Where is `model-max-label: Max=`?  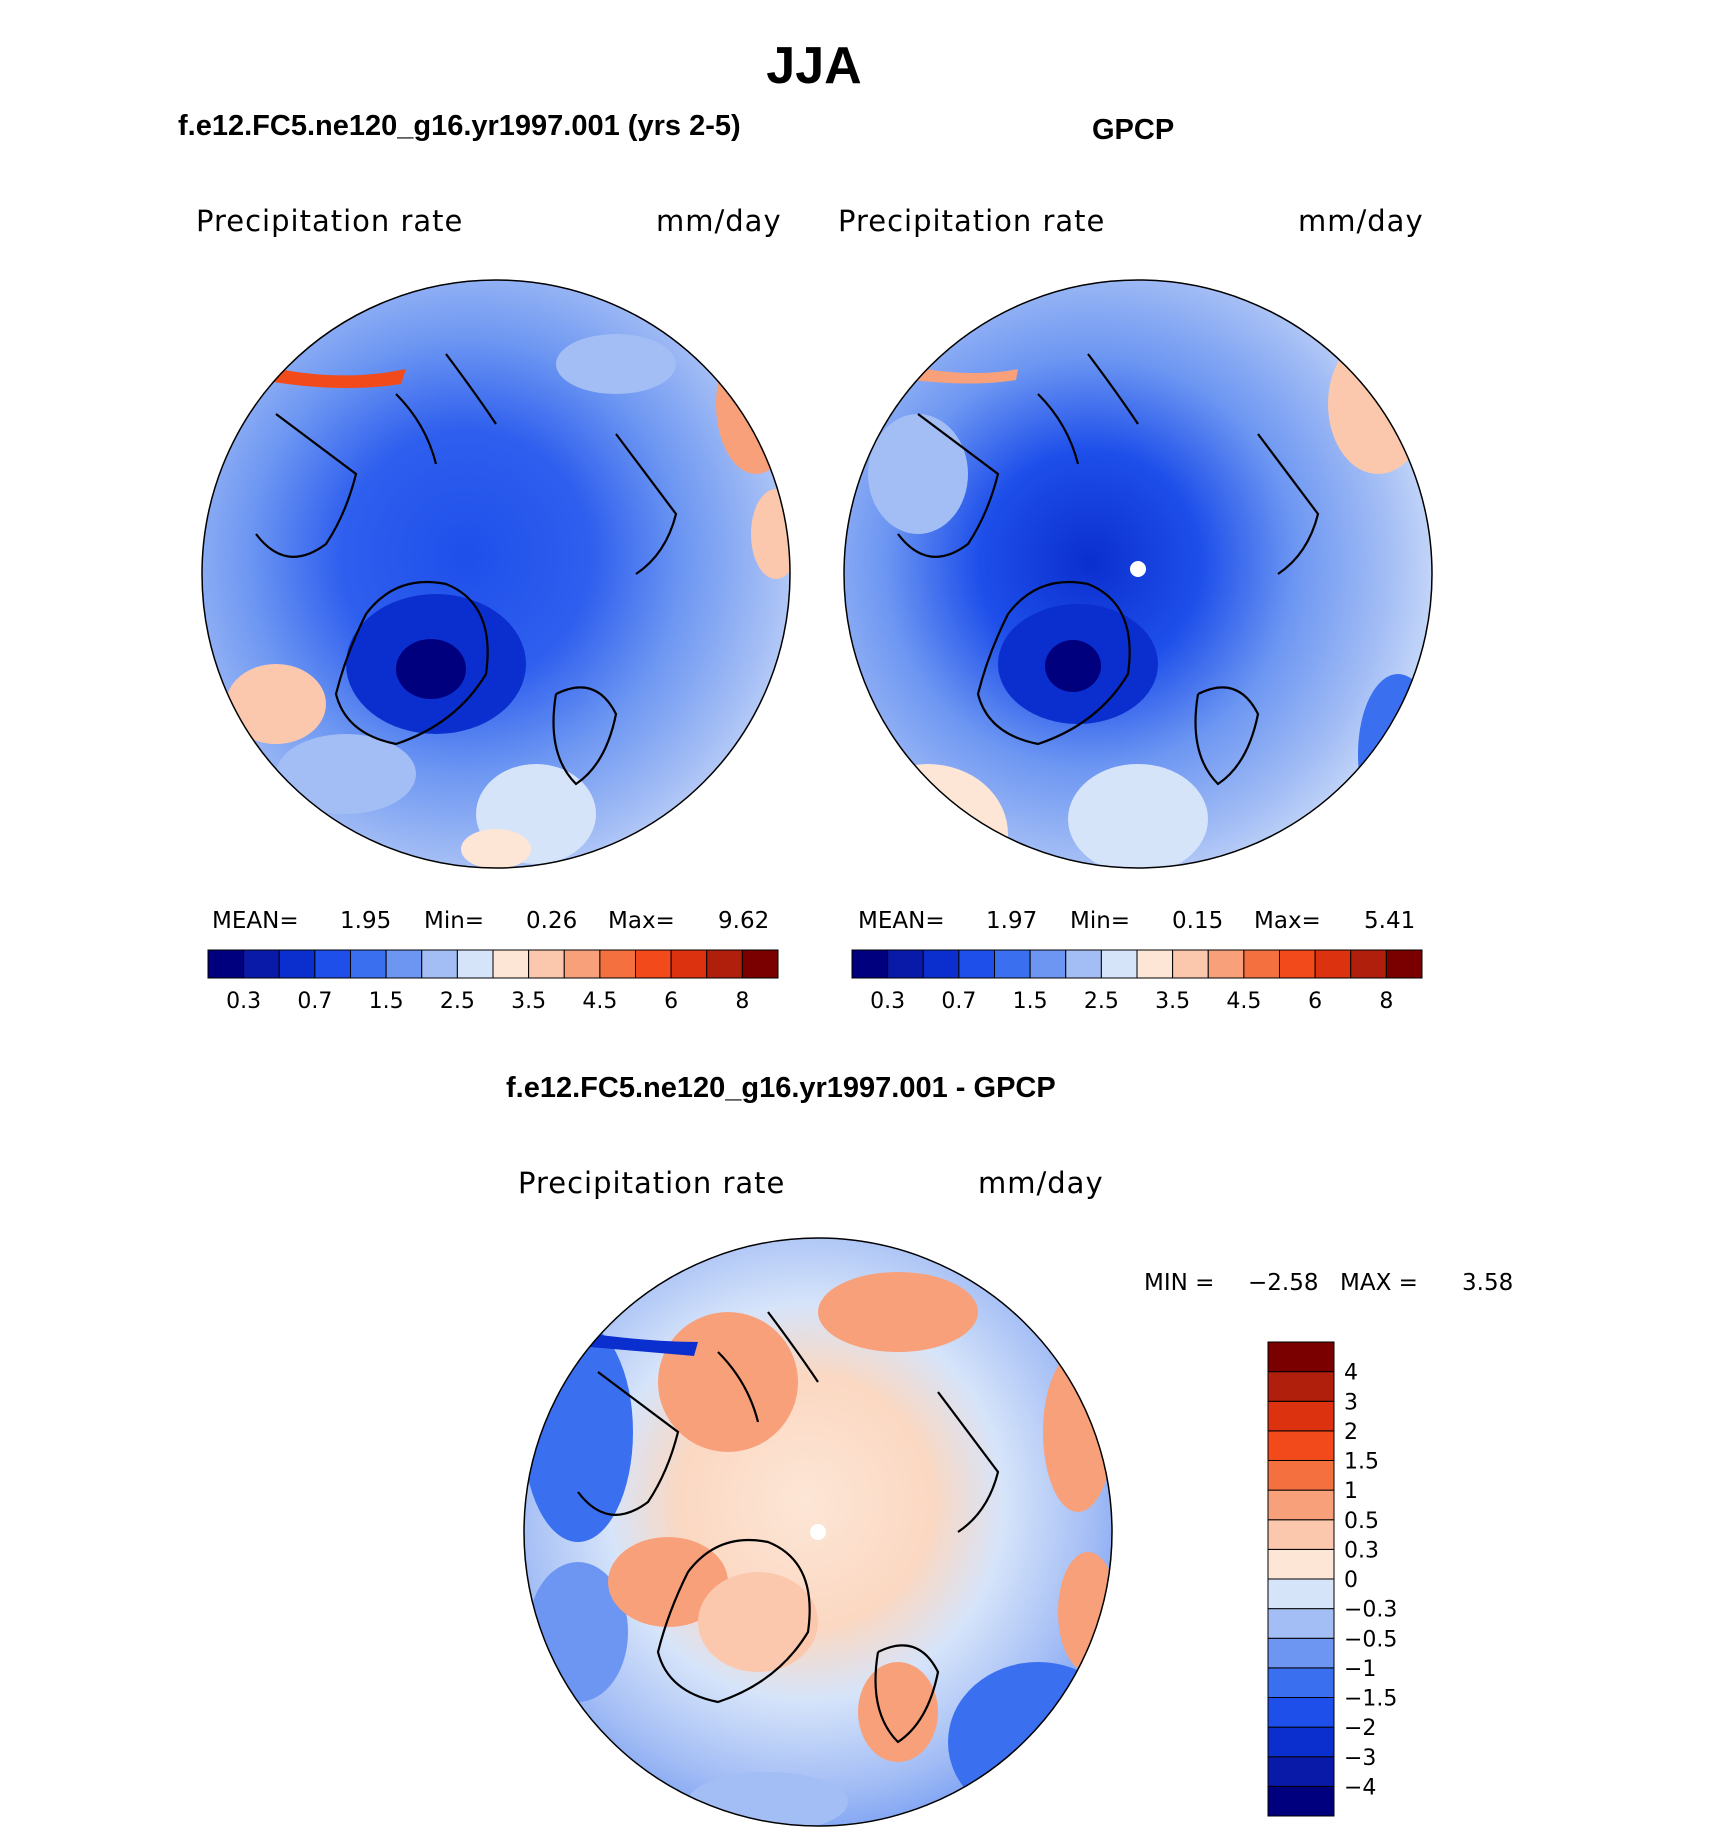
model-max-label: Max= is located at coordinates (641, 921).